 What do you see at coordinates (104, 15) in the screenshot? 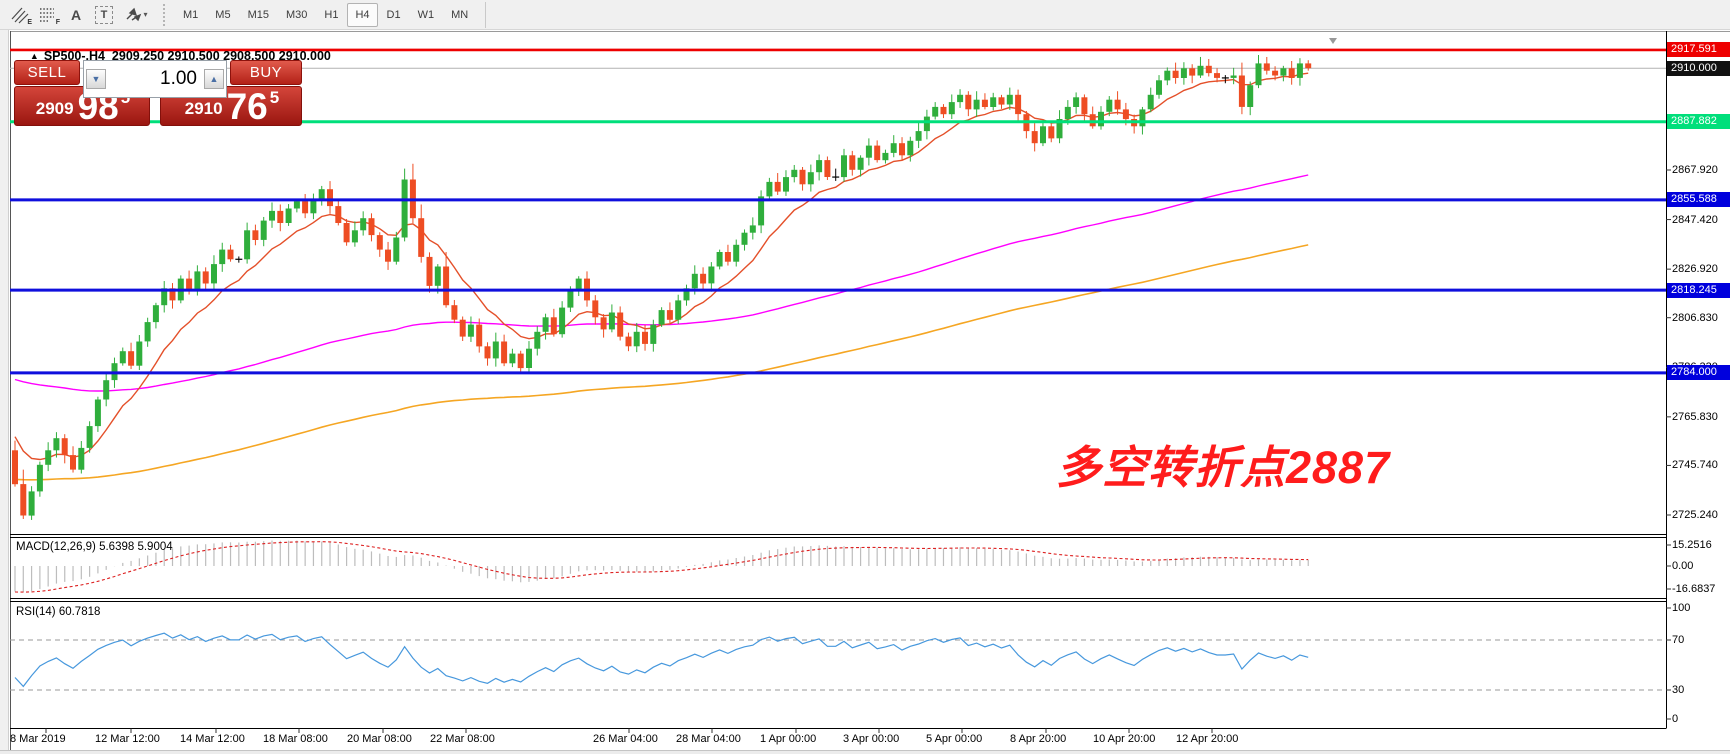
I see `text-box-icon: T` at bounding box center [104, 15].